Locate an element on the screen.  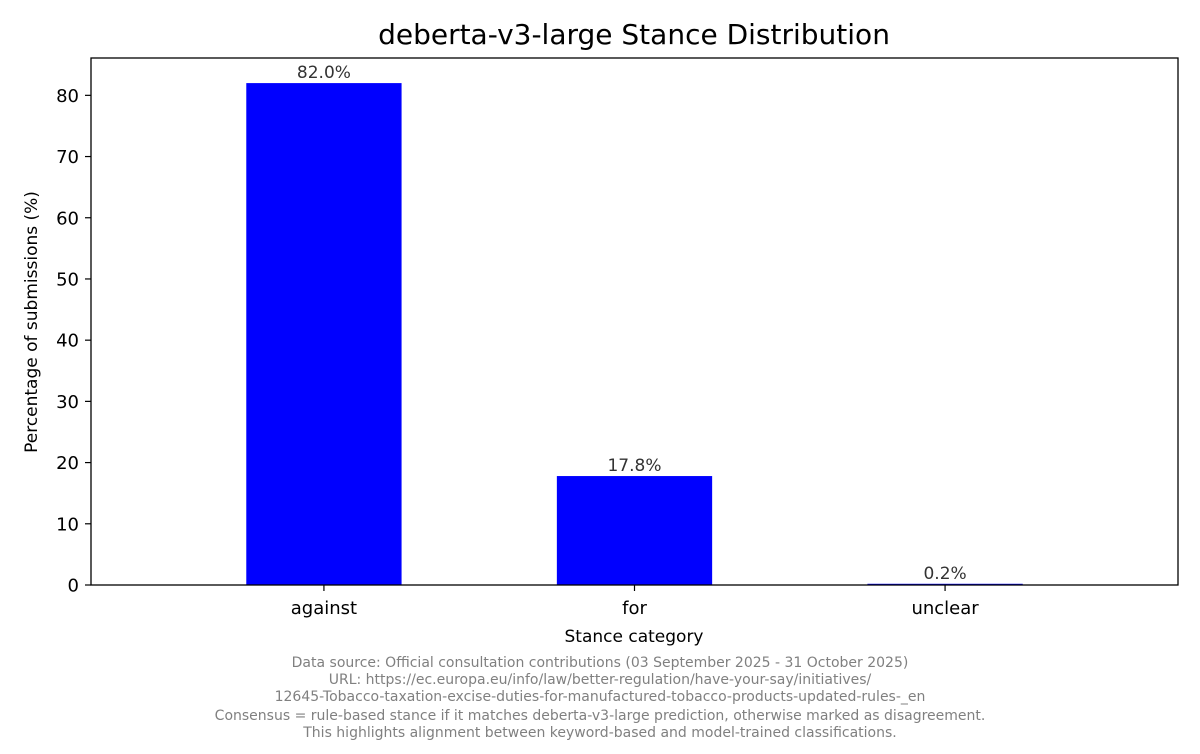
y-tick-label: 80 is located at coordinates (67, 96).